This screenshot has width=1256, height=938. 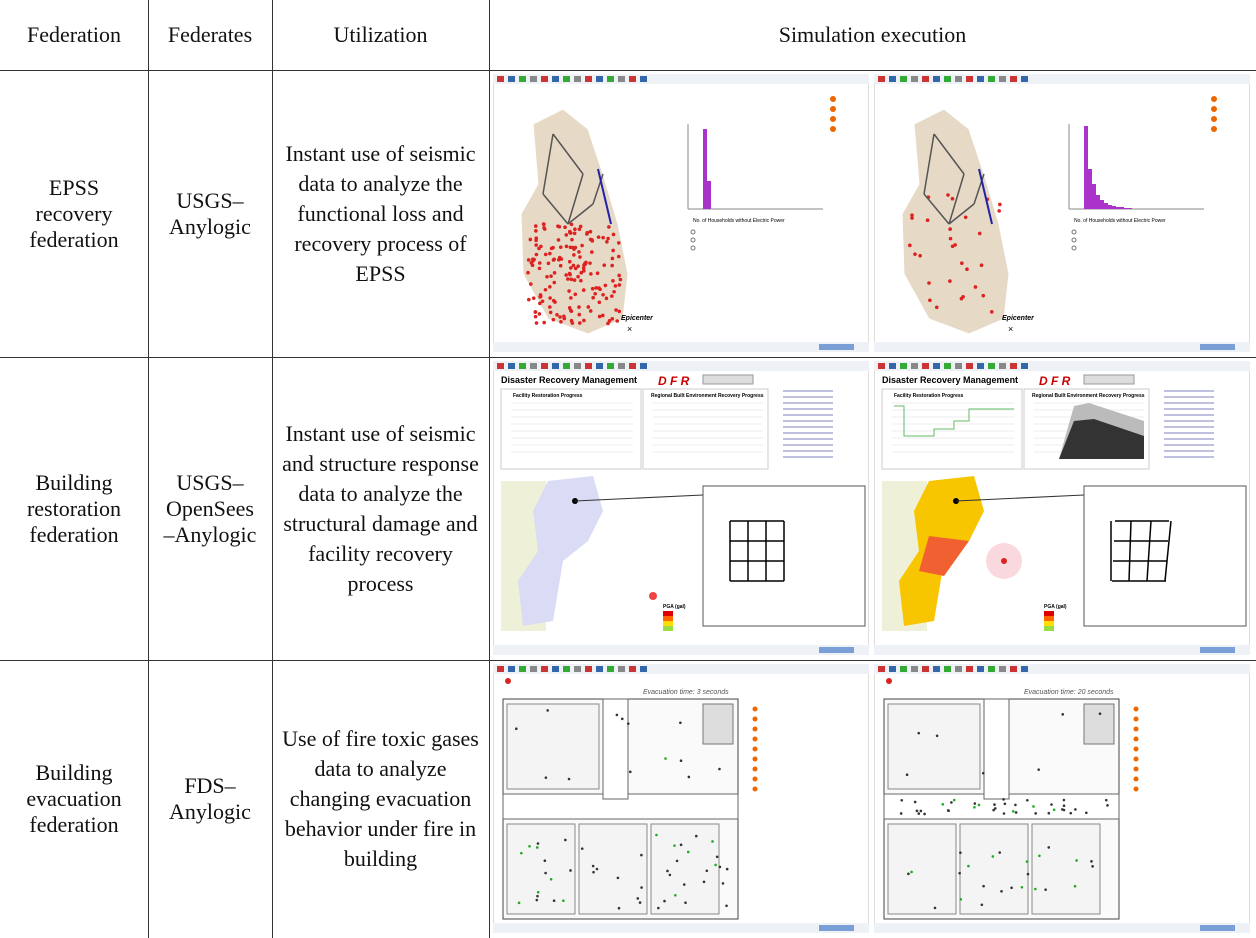 What do you see at coordinates (1130, 551) in the screenshot?
I see `frame` at bounding box center [1130, 551].